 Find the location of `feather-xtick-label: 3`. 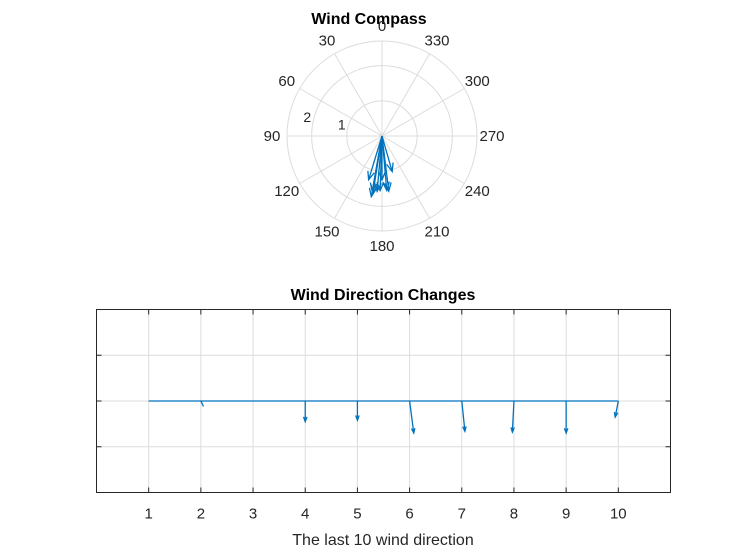

feather-xtick-label: 3 is located at coordinates (253, 514).